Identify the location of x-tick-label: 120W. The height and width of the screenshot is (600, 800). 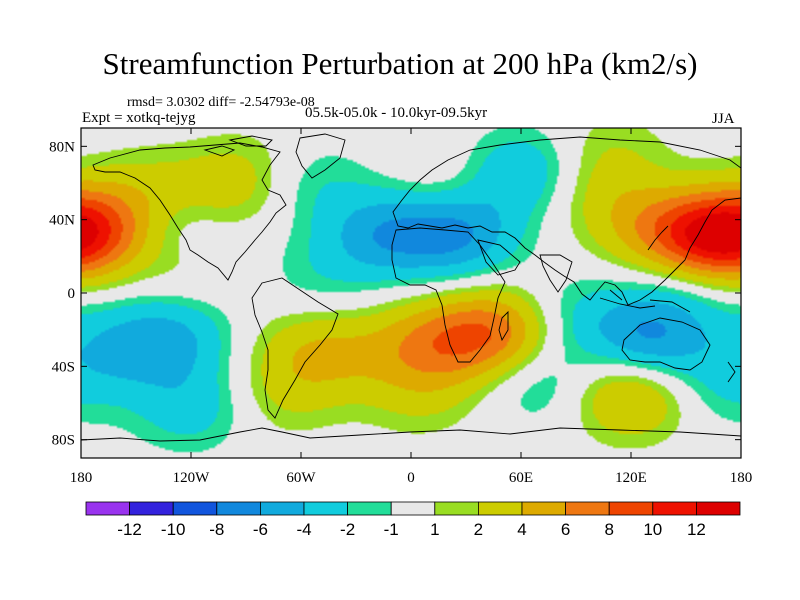
(192, 478).